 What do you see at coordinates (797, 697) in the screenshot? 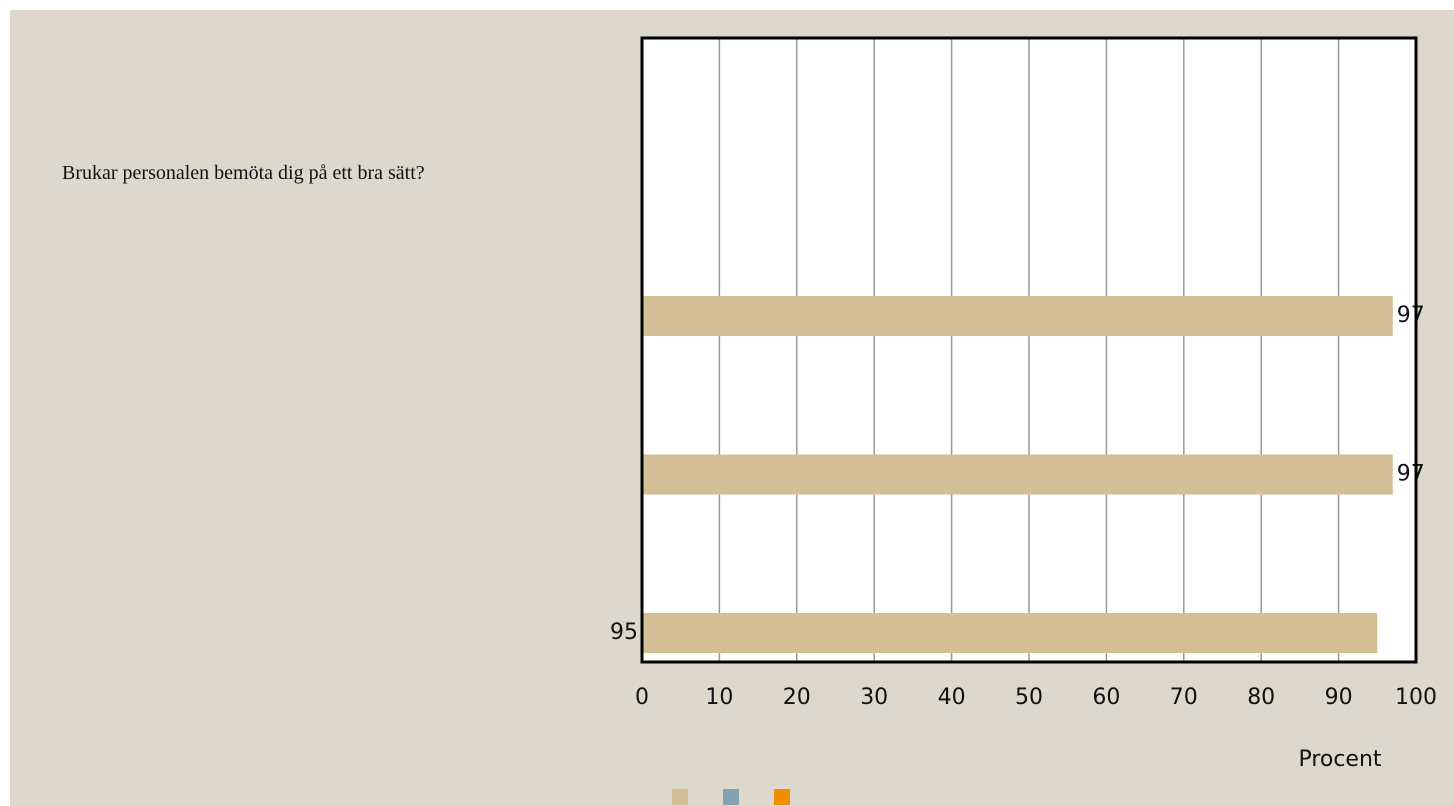
I see `x-tick-label: 20` at bounding box center [797, 697].